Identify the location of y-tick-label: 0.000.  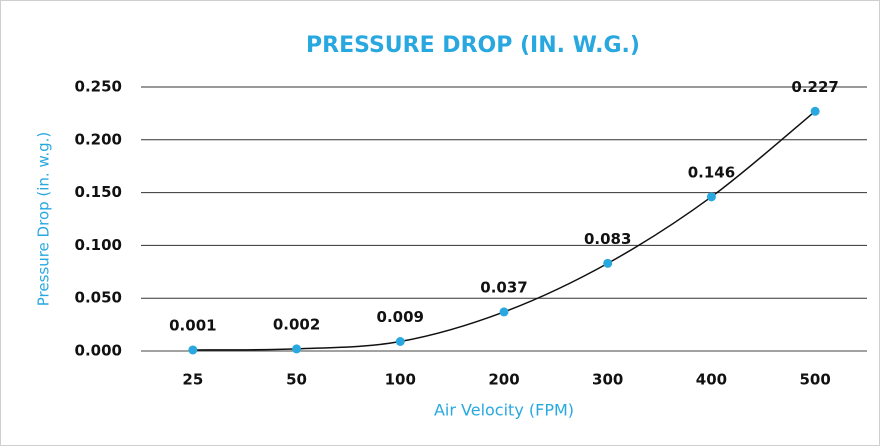
(98, 351).